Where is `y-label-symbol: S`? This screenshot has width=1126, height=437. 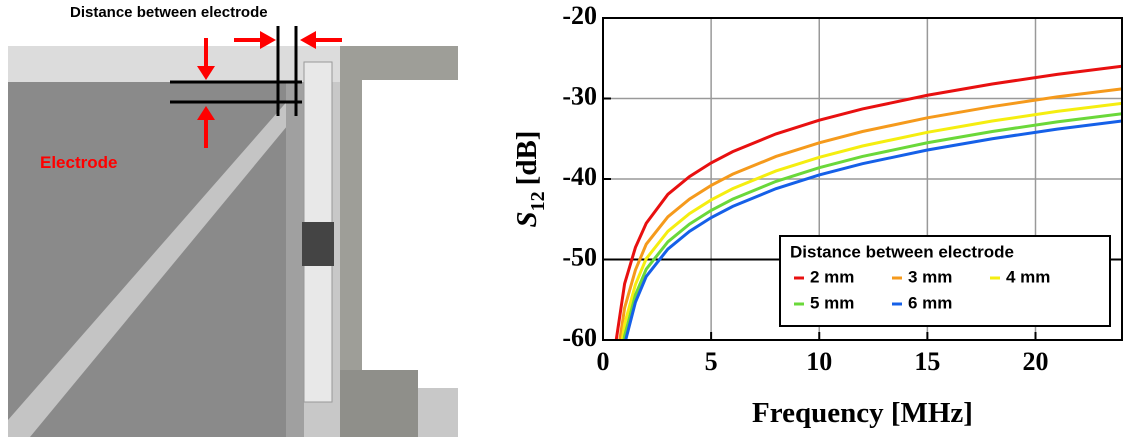 y-label-symbol: S is located at coordinates (527, 219).